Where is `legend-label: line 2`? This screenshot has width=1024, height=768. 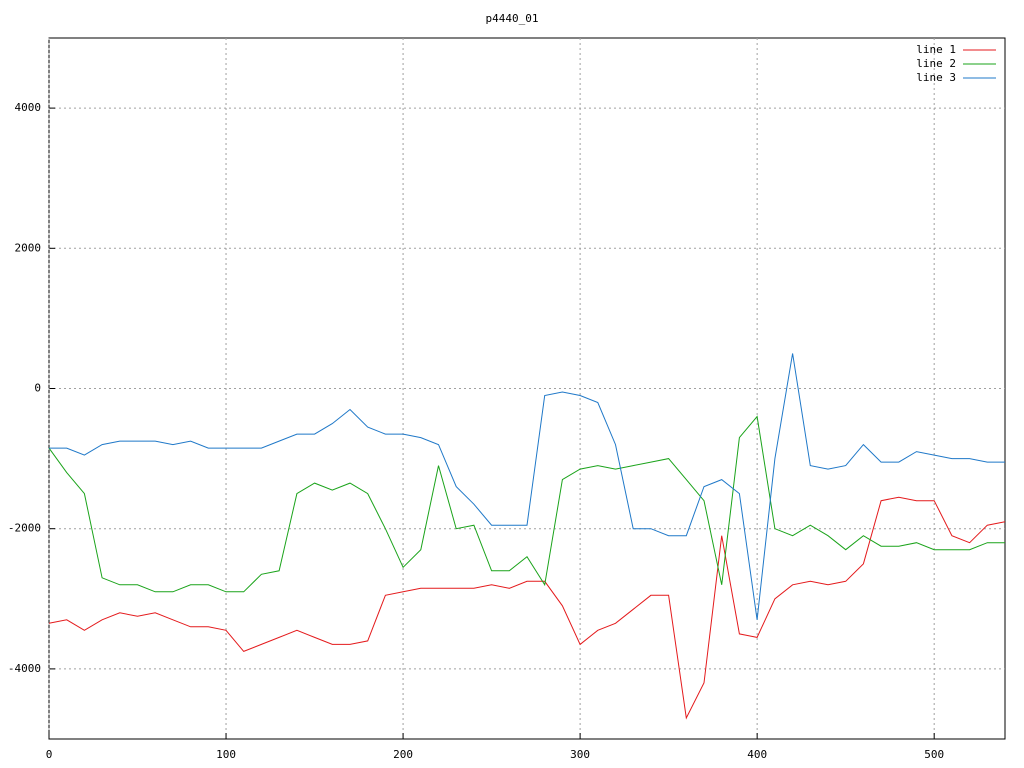
legend-label: line 2 is located at coordinates (936, 63).